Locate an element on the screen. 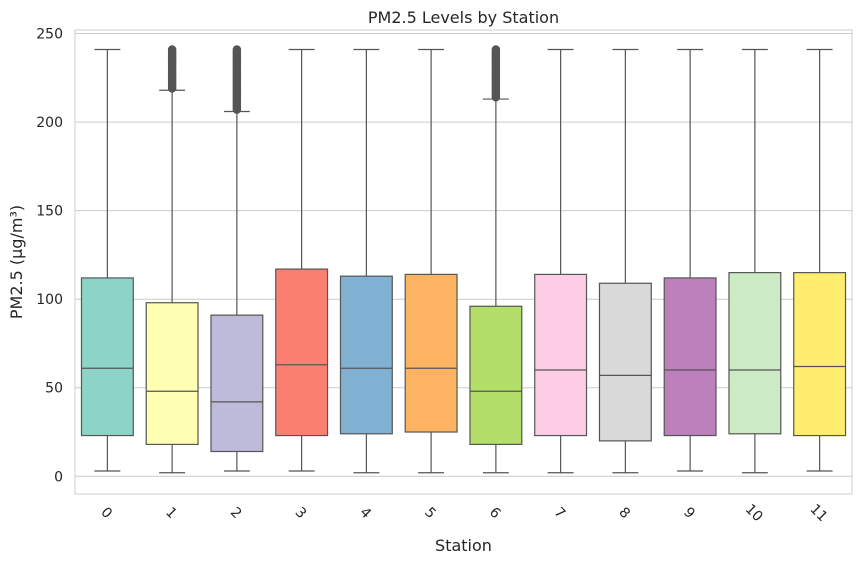 The image size is (860, 565). x-tick-label: 4 is located at coordinates (365, 513).